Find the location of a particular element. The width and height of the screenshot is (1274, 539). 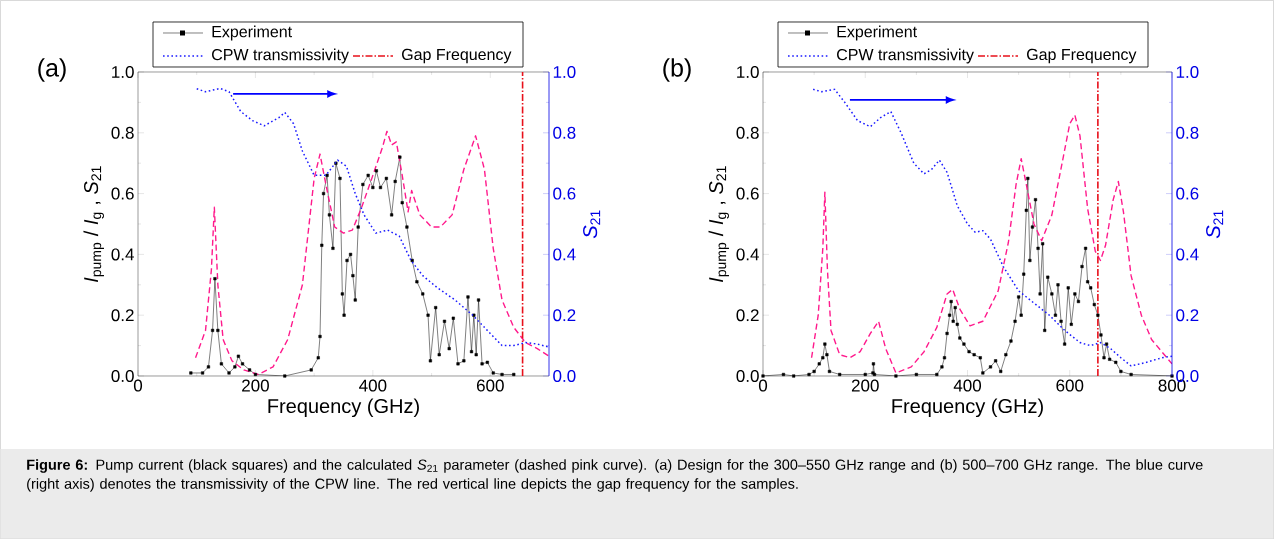

text: (a) is located at coordinates (52, 70).